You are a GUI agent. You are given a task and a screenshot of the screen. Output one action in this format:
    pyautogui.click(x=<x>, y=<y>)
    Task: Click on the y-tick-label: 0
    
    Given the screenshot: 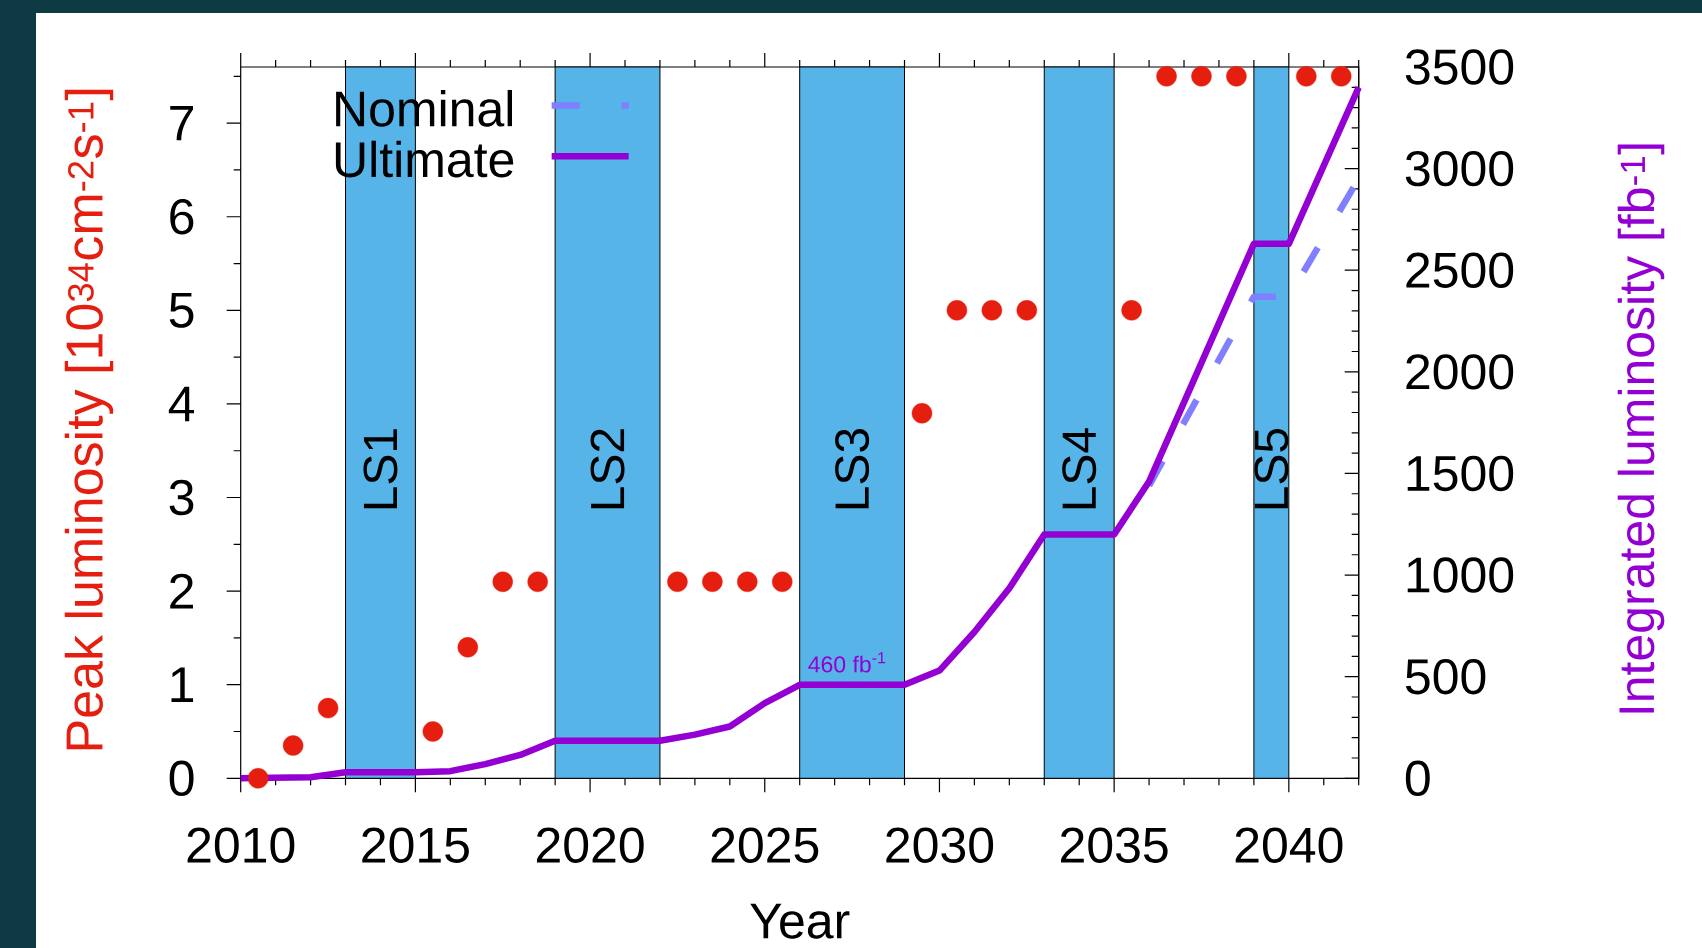 What is the action you would take?
    pyautogui.click(x=181, y=778)
    